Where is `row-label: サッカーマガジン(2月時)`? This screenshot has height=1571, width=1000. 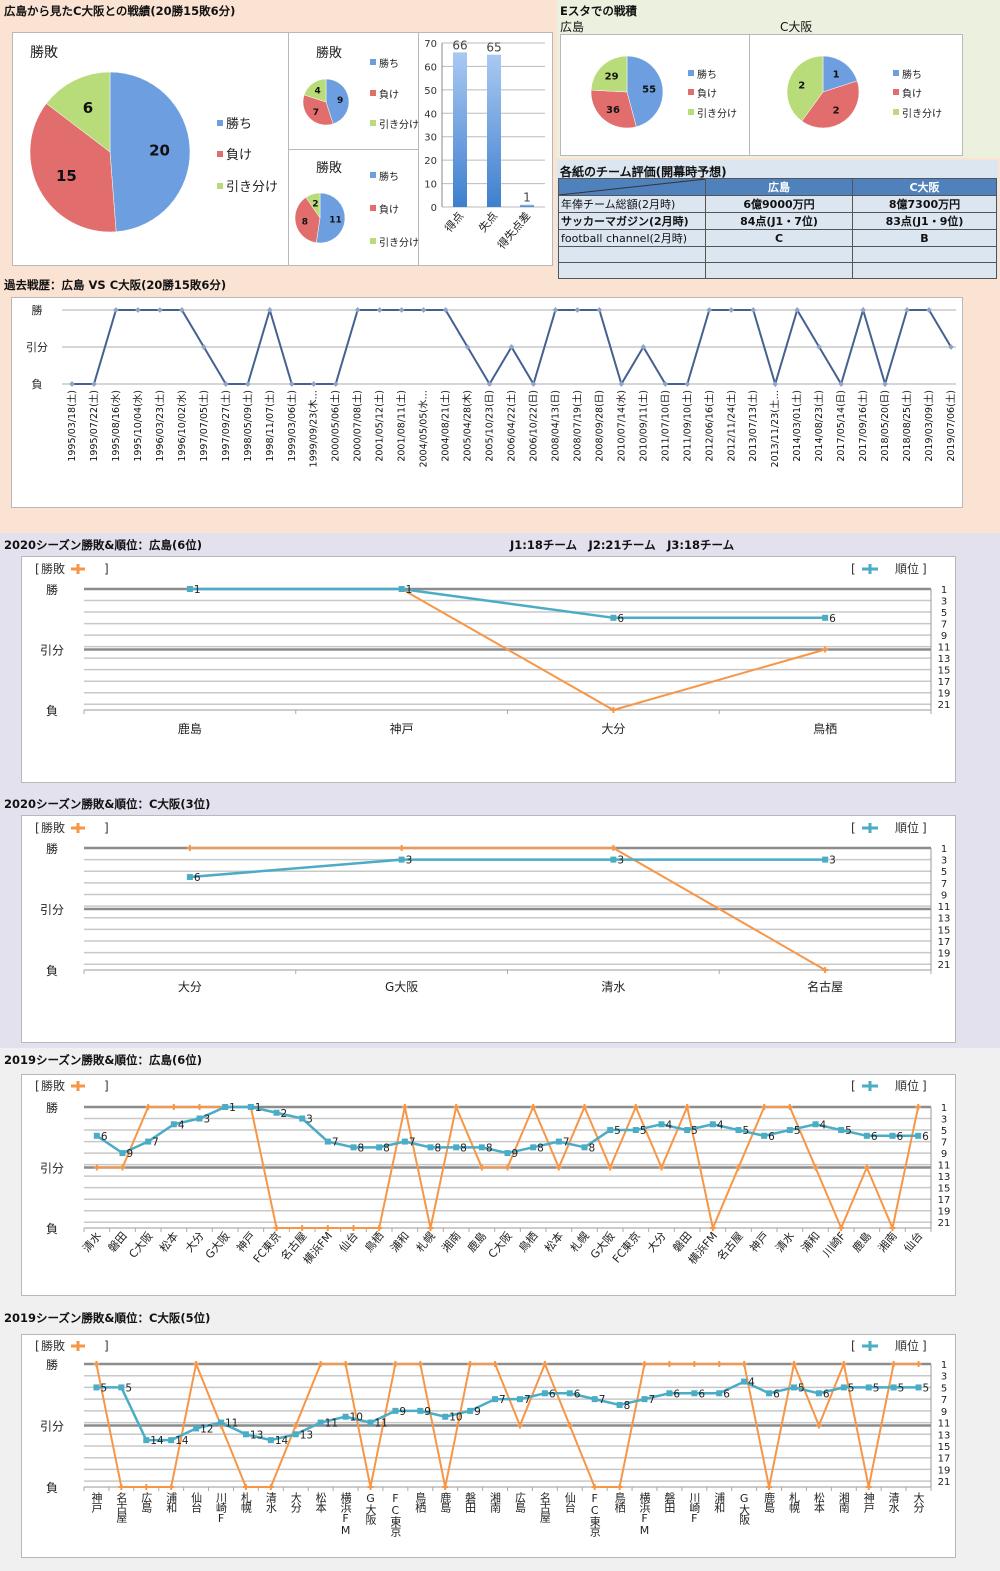
row-label: サッカーマガジン(2月時) is located at coordinates (632, 221).